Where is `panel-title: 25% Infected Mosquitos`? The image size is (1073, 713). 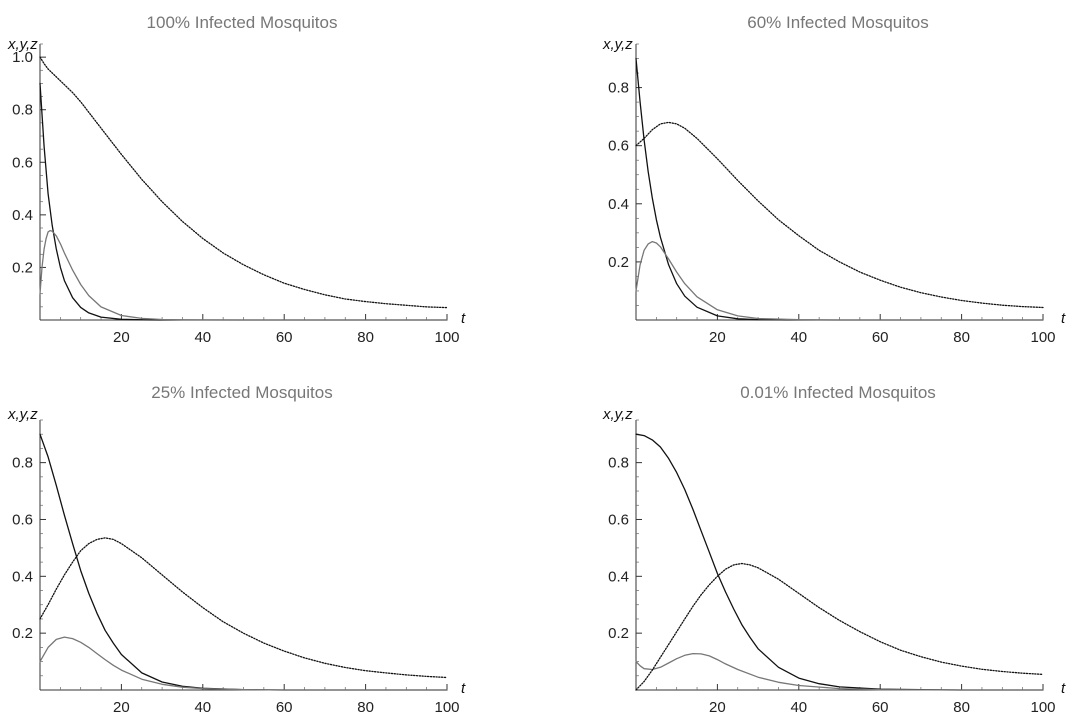 panel-title: 25% Infected Mosquitos is located at coordinates (241, 392).